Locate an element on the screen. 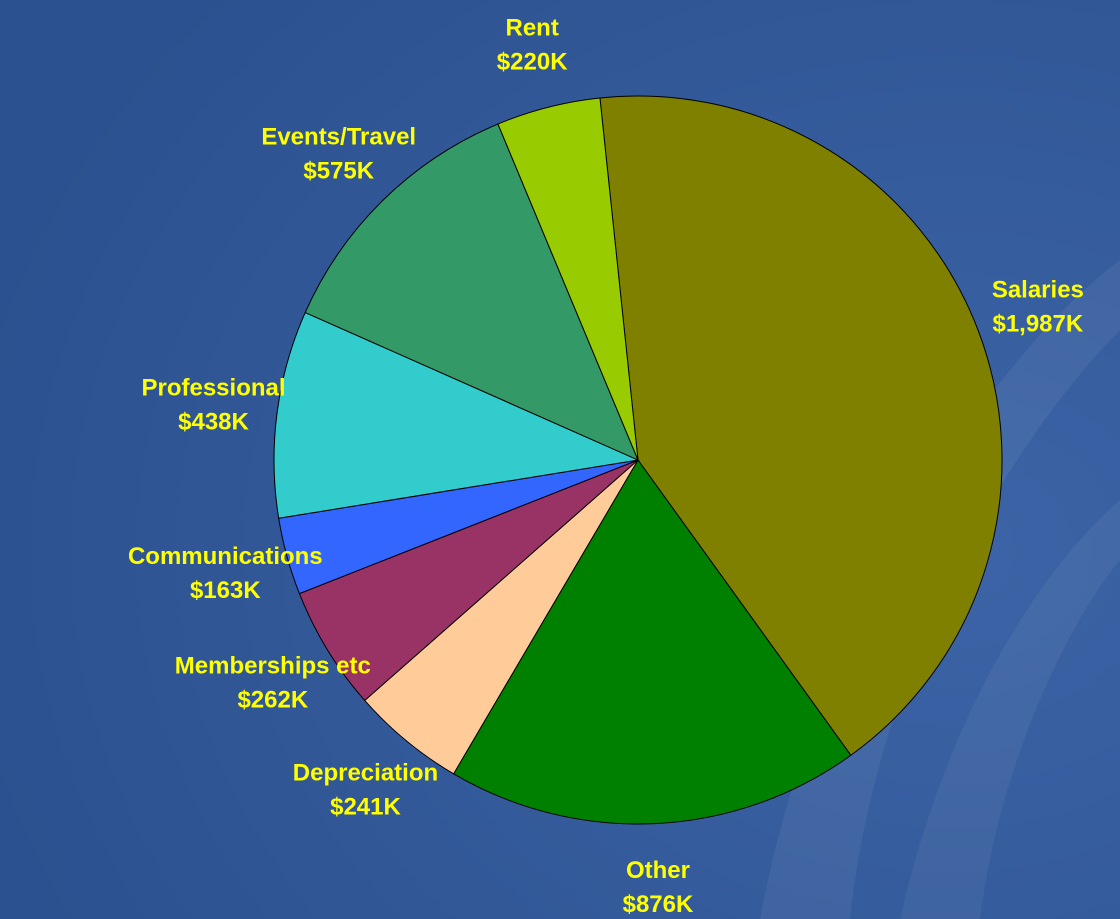 Image resolution: width=1120 pixels, height=919 pixels. slice-label: Professional is located at coordinates (213, 388).